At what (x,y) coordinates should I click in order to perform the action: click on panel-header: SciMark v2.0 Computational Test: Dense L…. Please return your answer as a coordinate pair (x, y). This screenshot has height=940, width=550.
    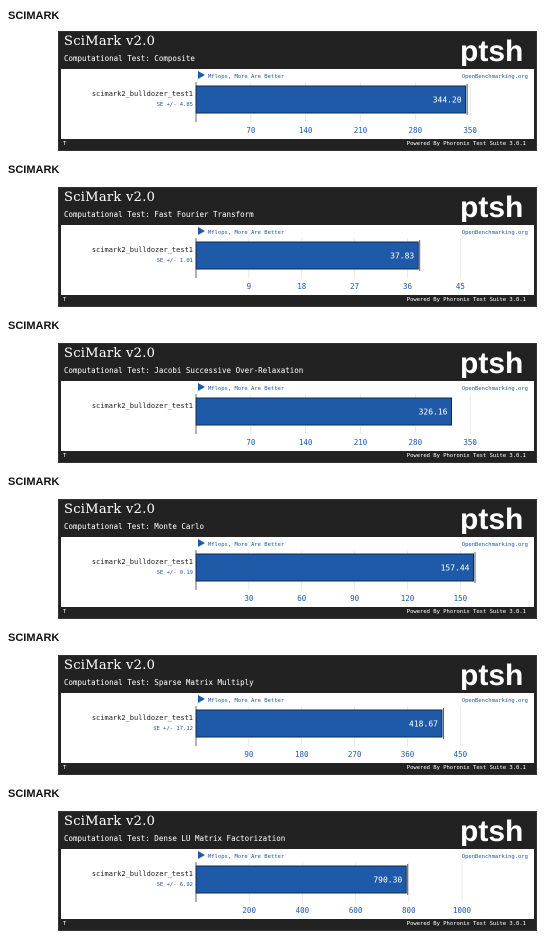
    Looking at the image, I should click on (297, 830).